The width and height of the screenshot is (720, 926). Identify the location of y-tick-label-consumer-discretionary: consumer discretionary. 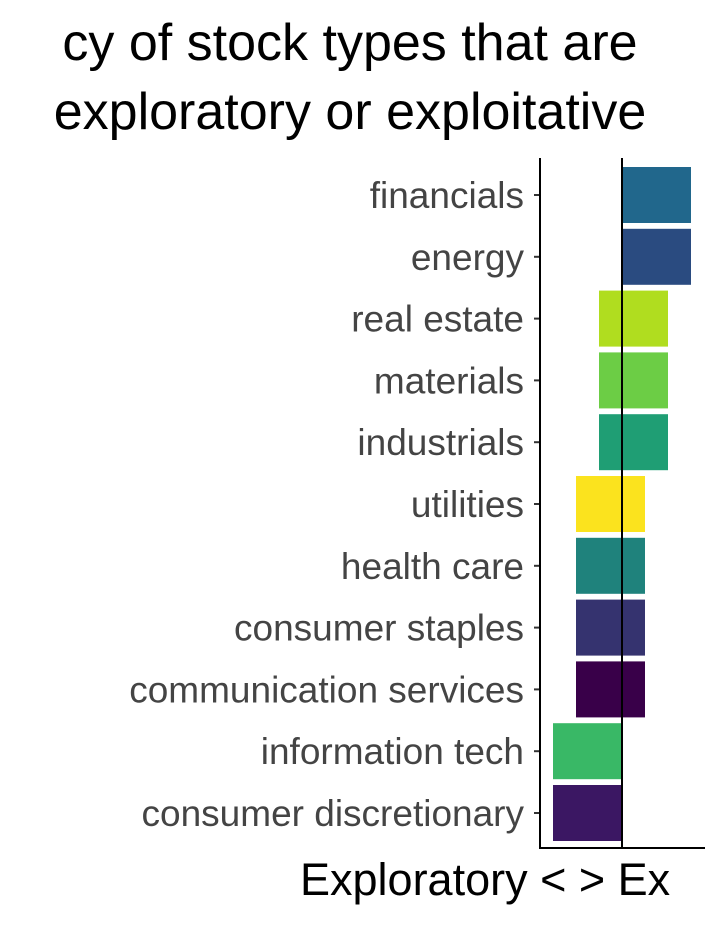
(333, 813).